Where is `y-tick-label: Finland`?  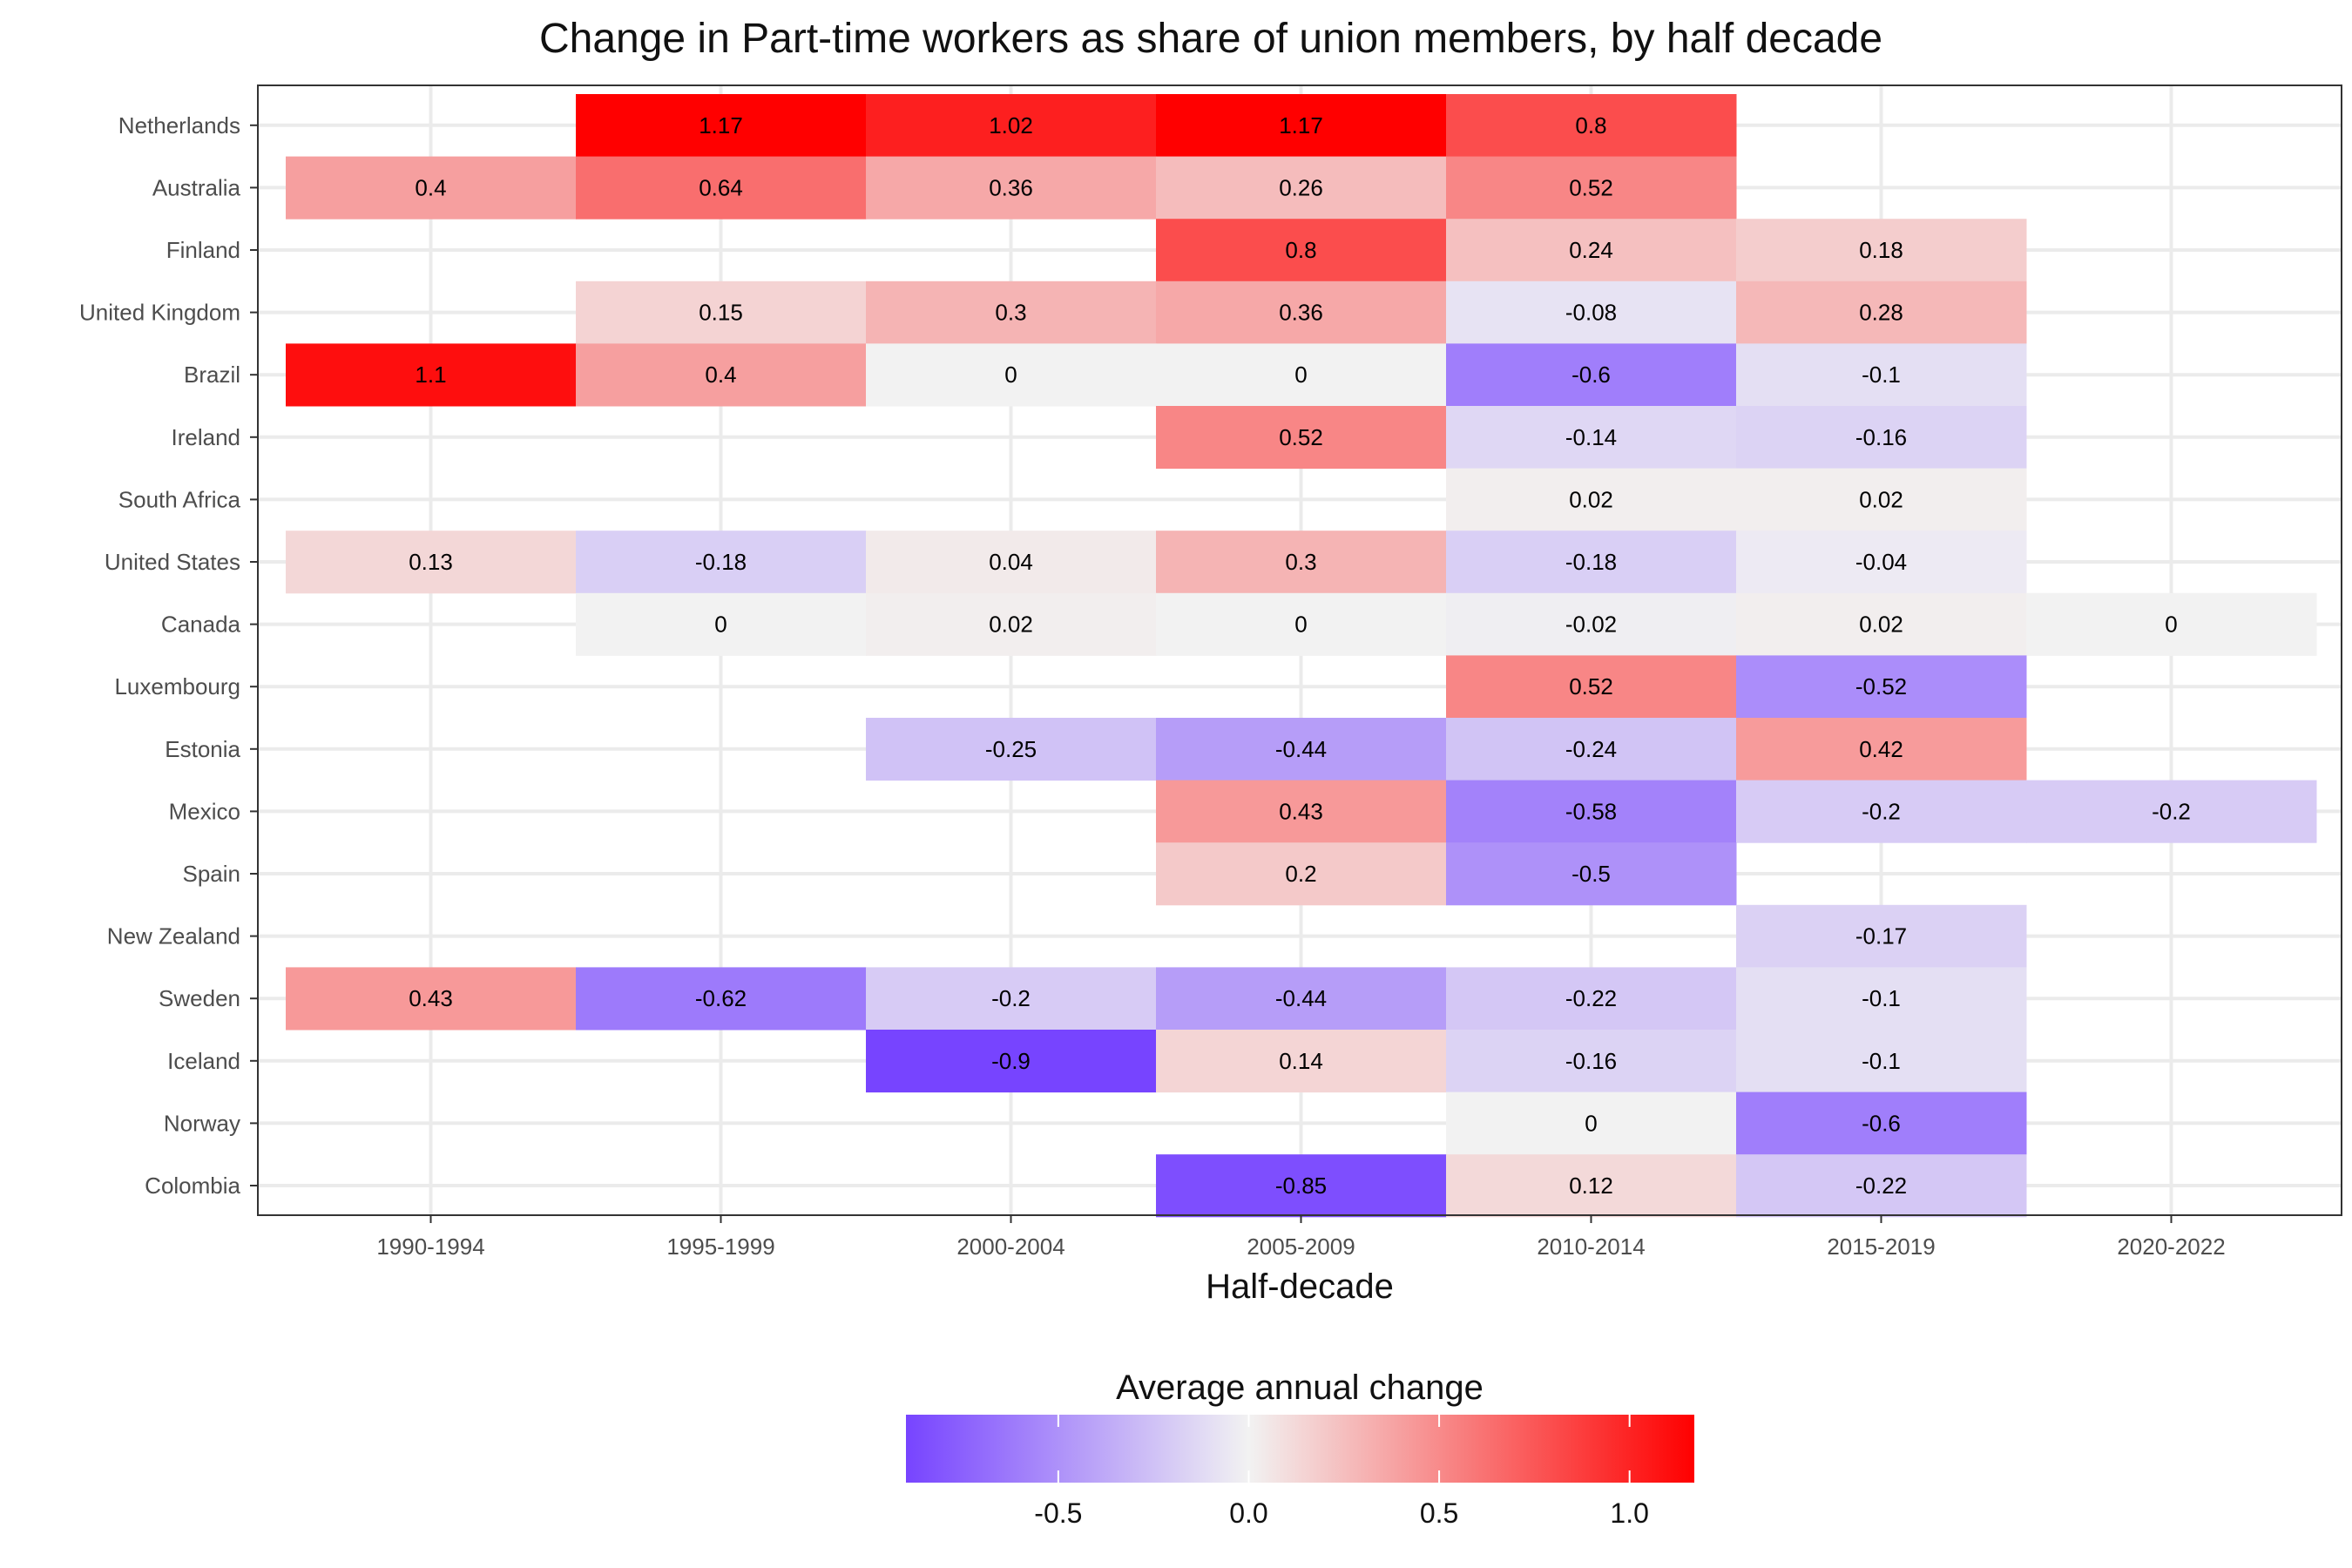
y-tick-label: Finland is located at coordinates (203, 250).